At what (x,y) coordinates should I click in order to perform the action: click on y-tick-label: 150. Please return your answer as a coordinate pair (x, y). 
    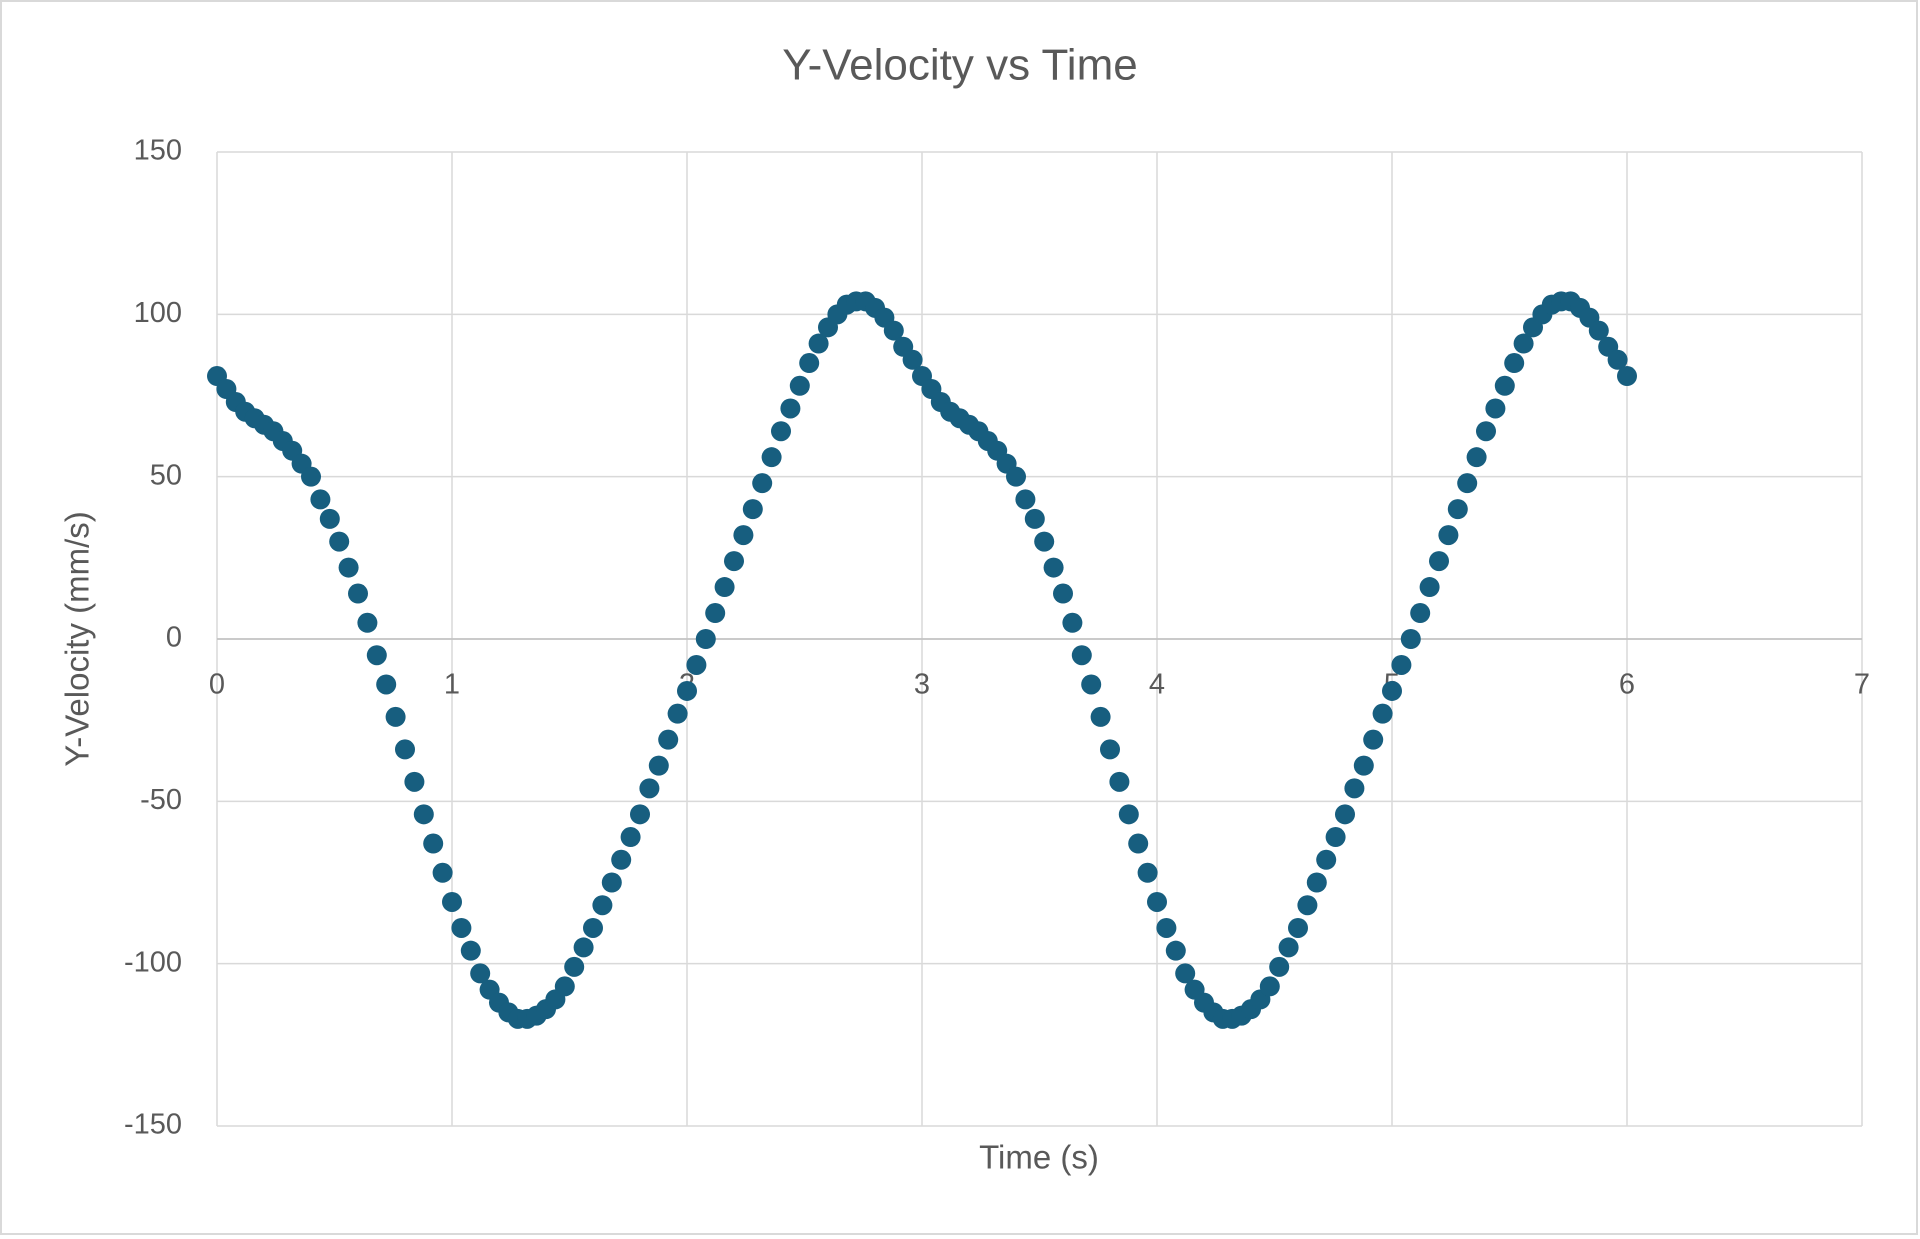
    Looking at the image, I should click on (158, 151).